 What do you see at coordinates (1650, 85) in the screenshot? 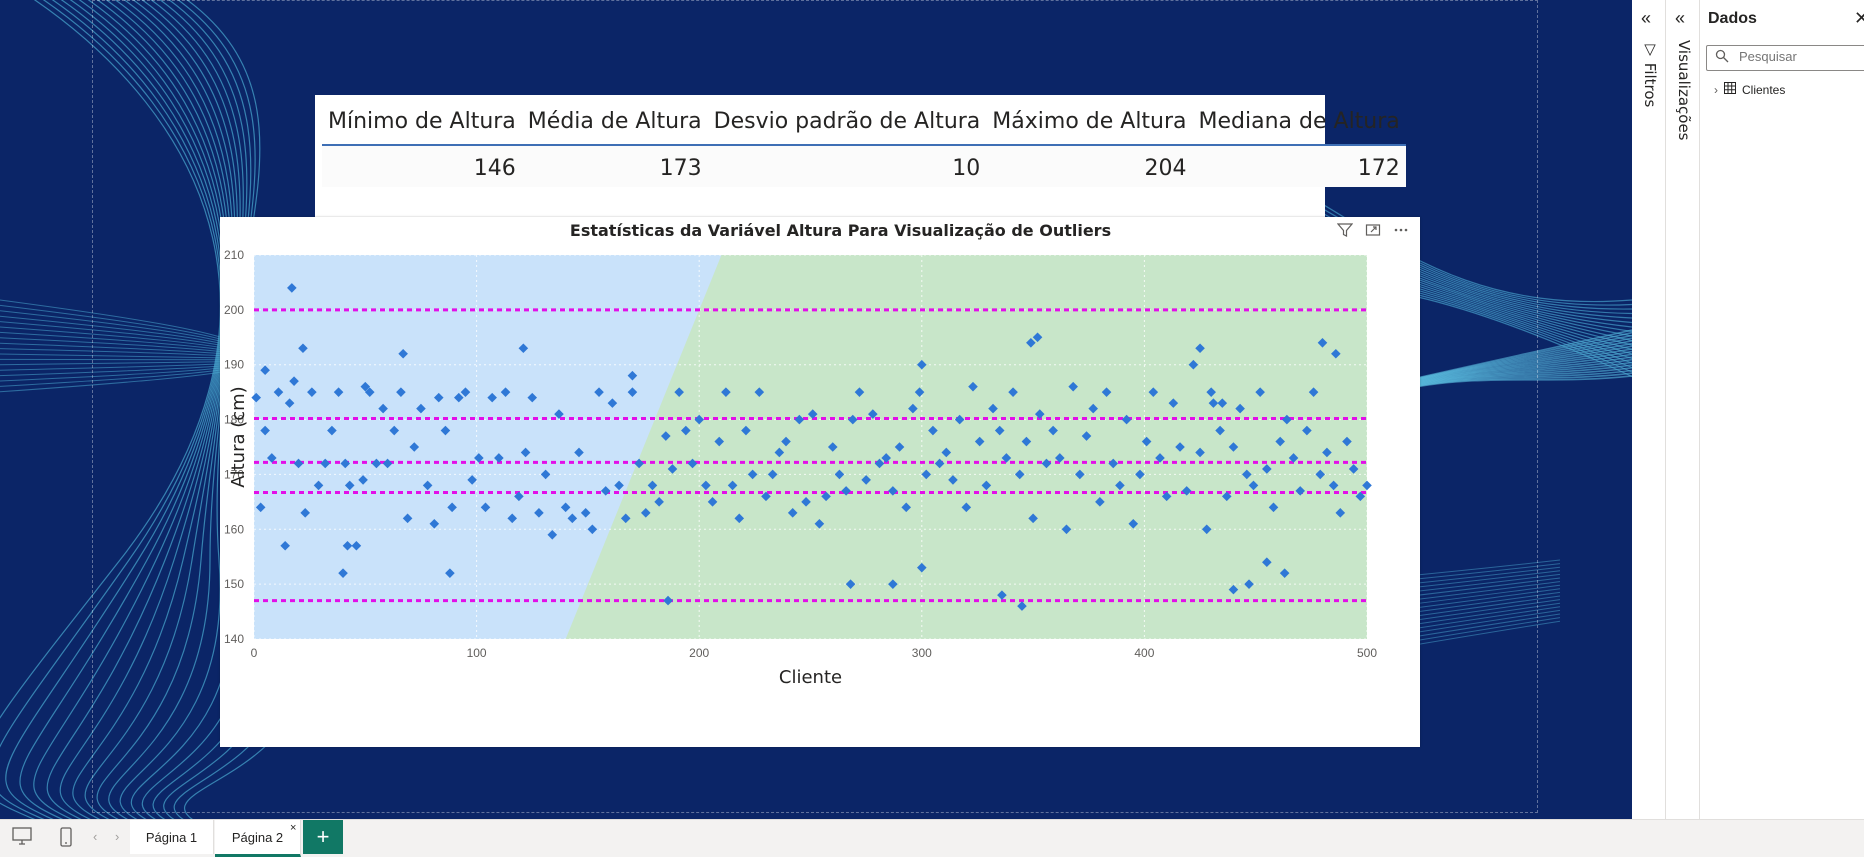
I see `filters-label-text: Filtros` at bounding box center [1650, 85].